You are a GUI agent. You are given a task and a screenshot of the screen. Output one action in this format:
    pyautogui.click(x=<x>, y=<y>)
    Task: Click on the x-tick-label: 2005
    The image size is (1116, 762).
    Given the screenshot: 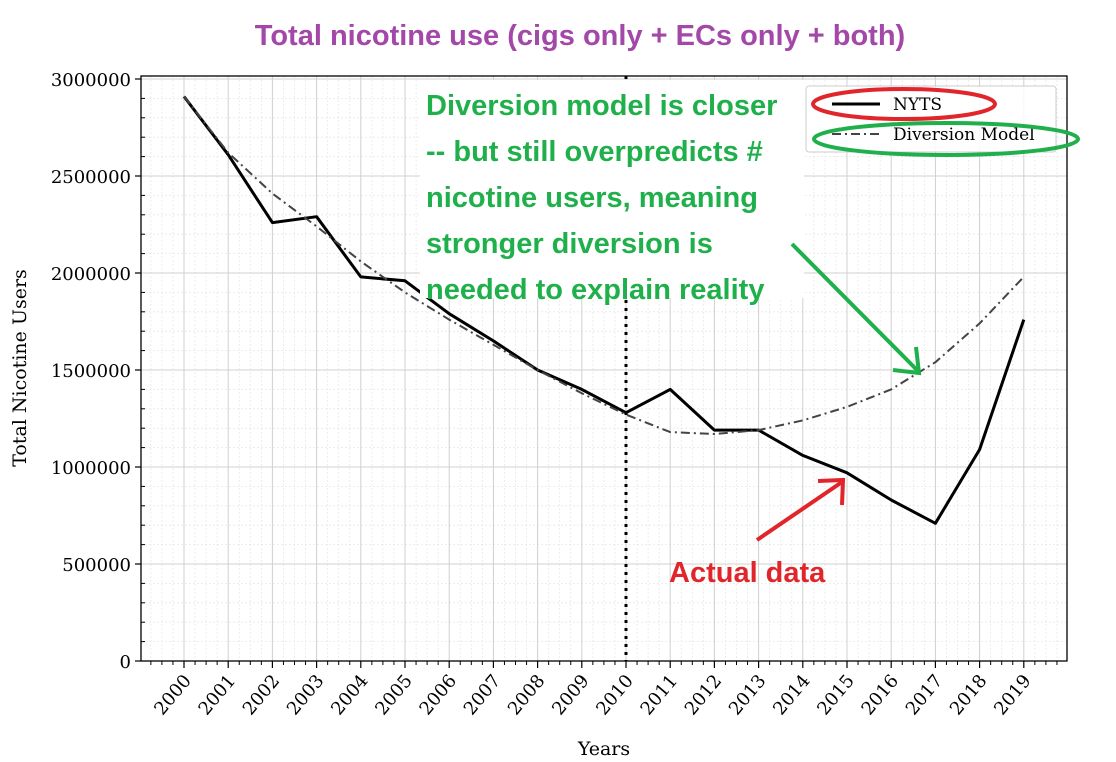 What is the action you would take?
    pyautogui.click(x=394, y=695)
    